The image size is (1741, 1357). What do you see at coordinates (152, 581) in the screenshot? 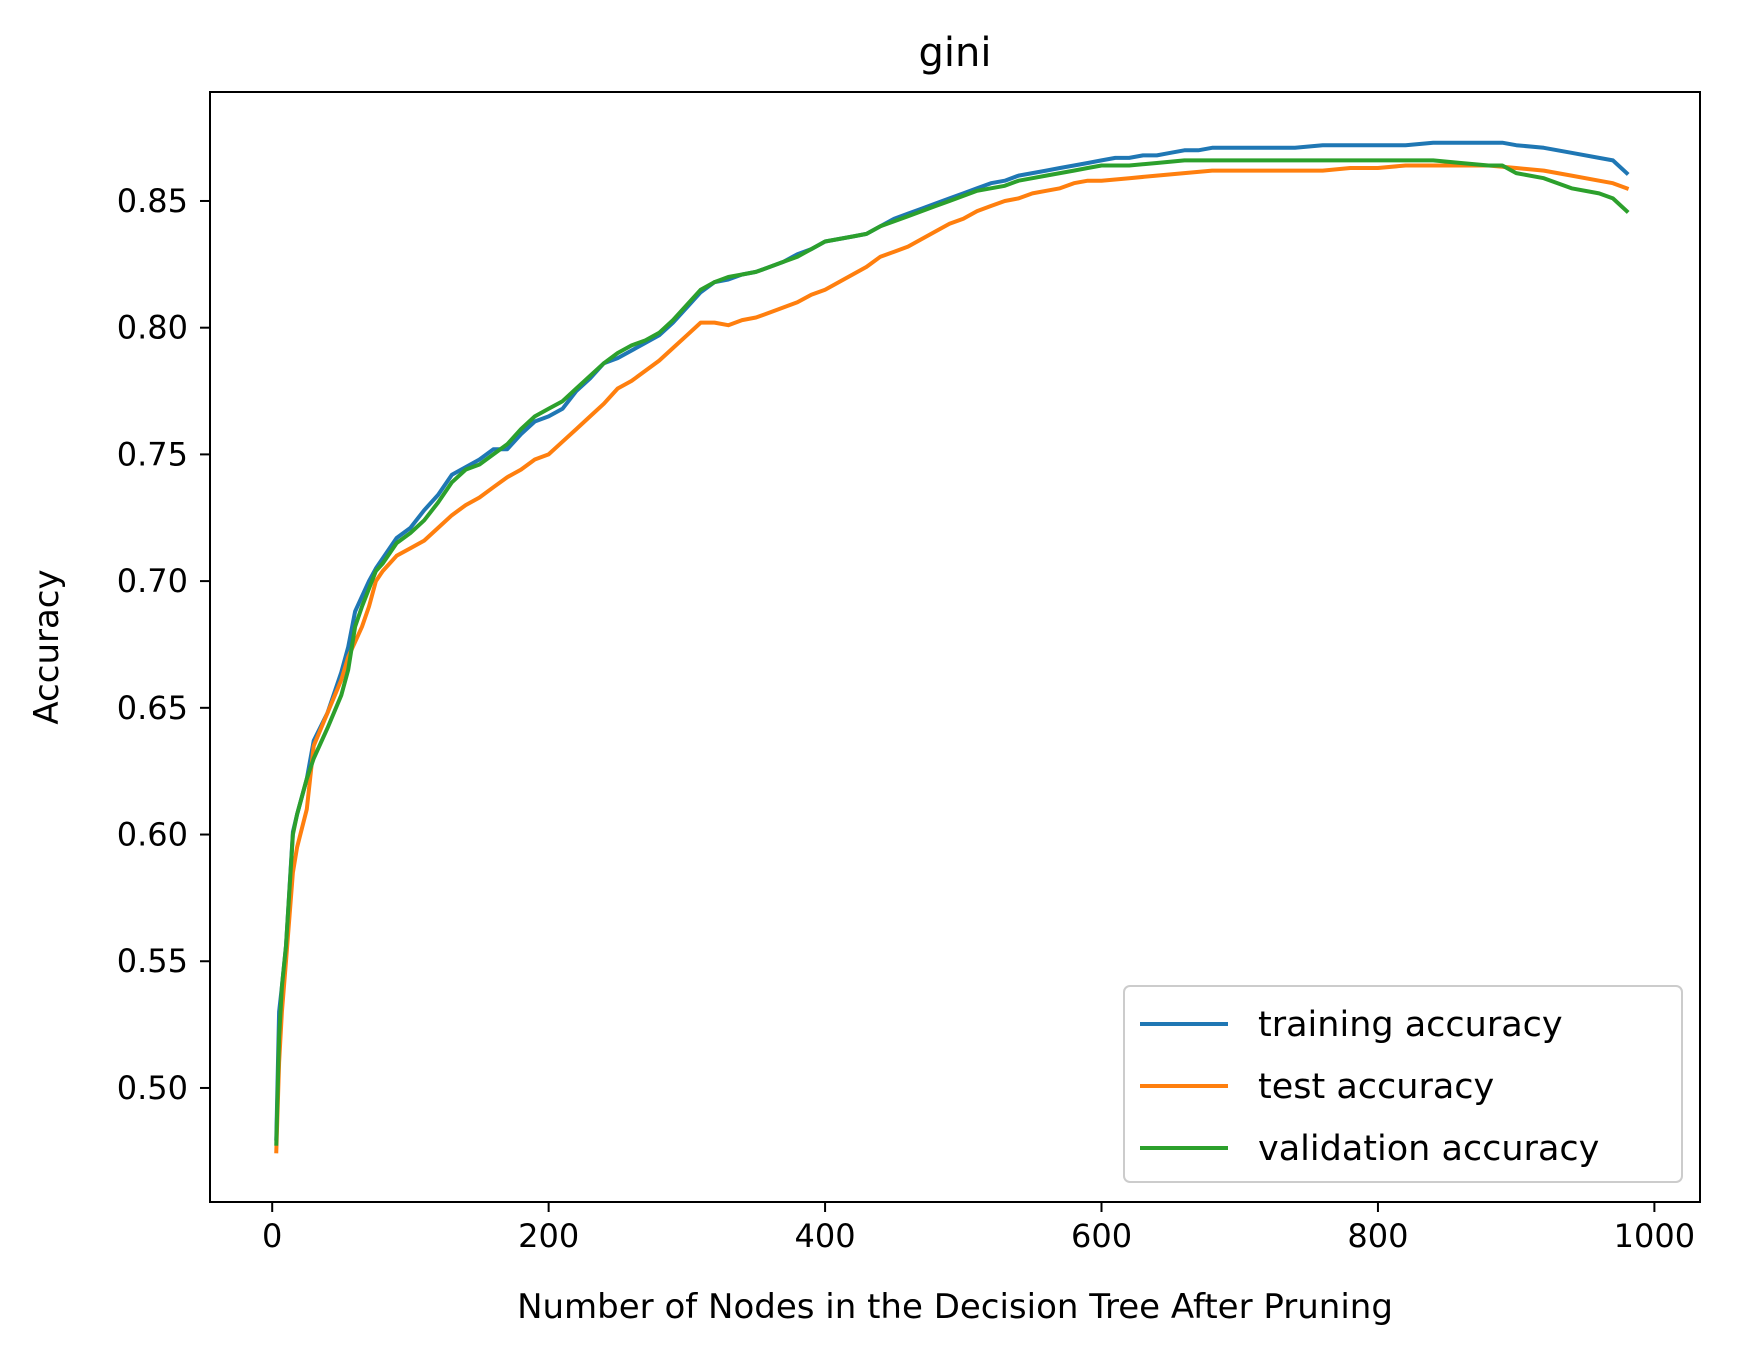
I see `y-tick-label: 0.70` at bounding box center [152, 581].